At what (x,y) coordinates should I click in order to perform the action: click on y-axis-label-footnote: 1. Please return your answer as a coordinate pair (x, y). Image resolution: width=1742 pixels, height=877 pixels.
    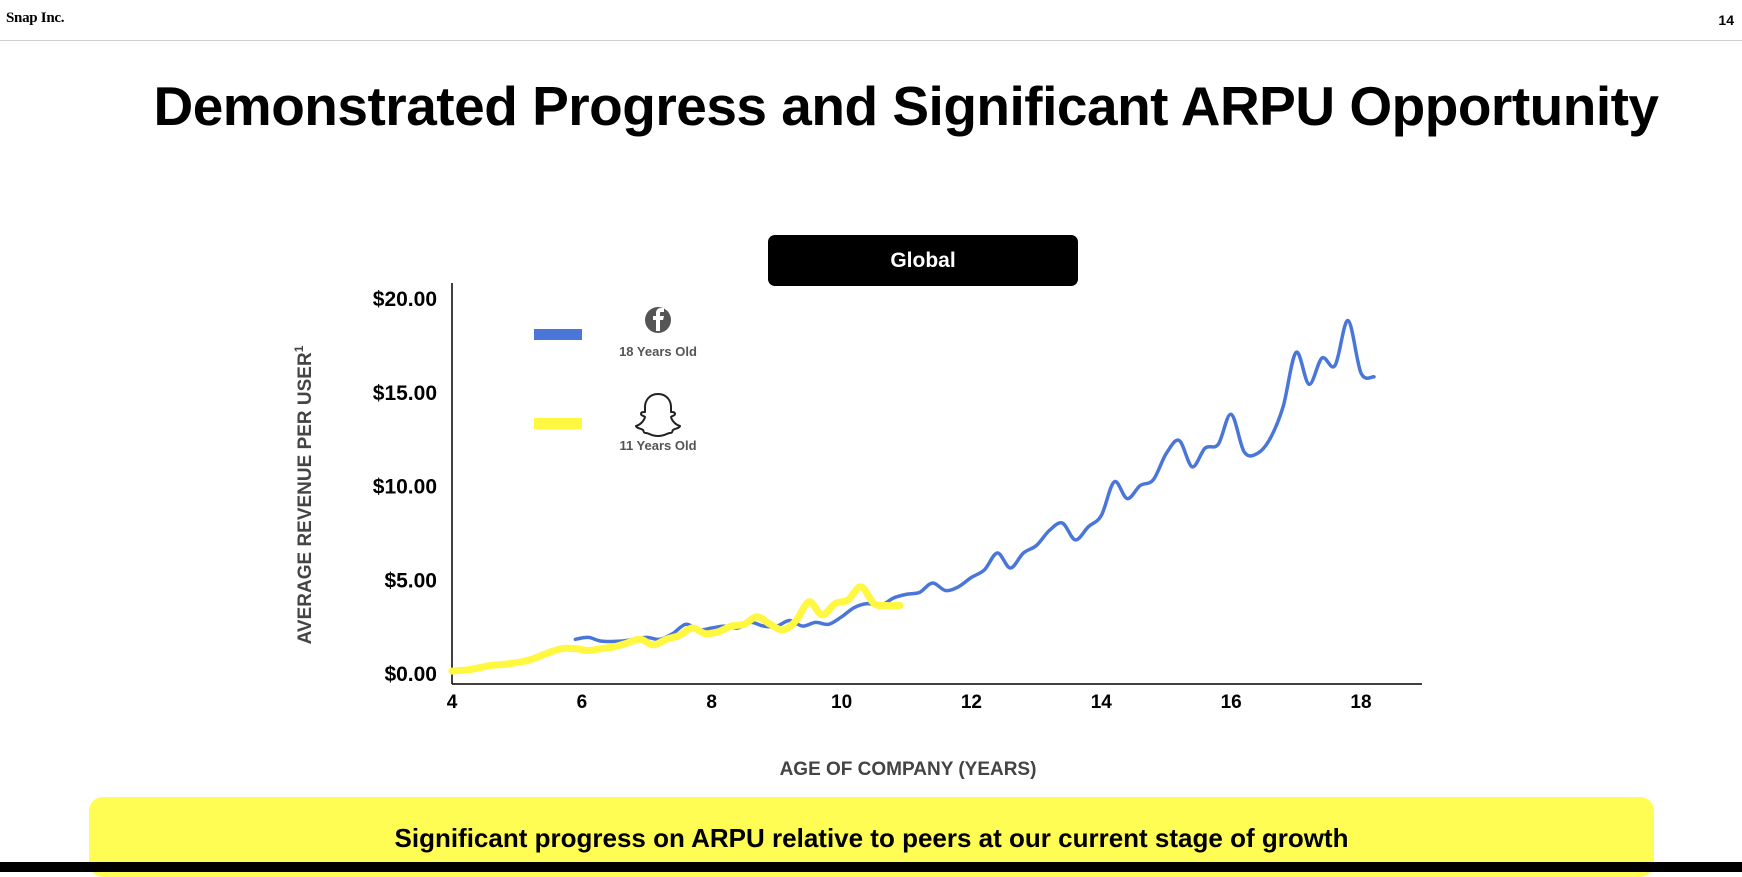
    Looking at the image, I should click on (299, 348).